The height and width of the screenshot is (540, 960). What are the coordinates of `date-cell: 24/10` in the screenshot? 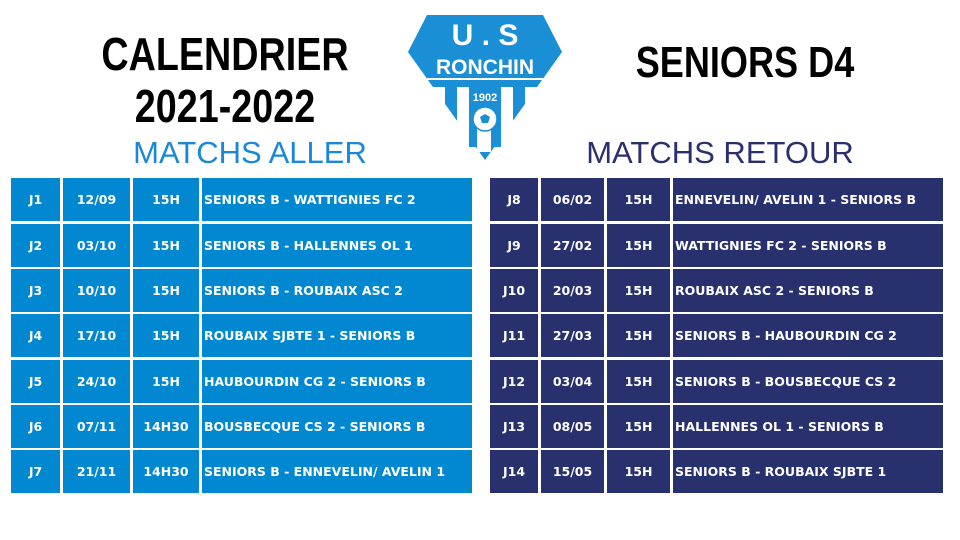 It's located at (96, 381).